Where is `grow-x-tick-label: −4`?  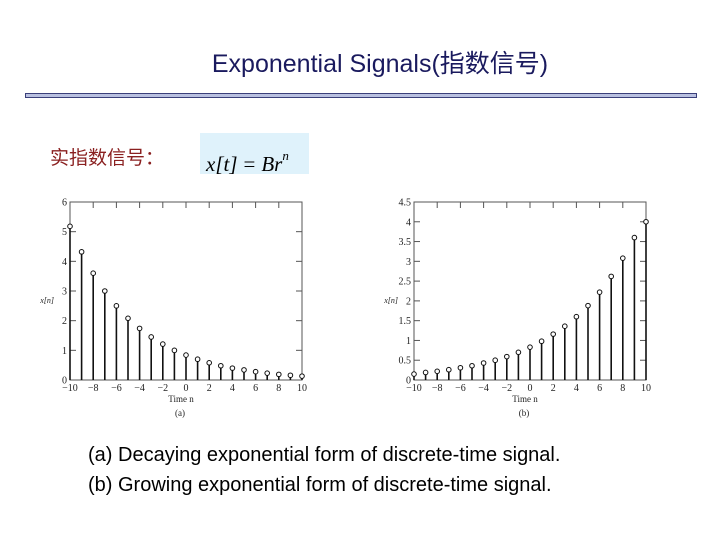
grow-x-tick-label: −4 is located at coordinates (483, 388).